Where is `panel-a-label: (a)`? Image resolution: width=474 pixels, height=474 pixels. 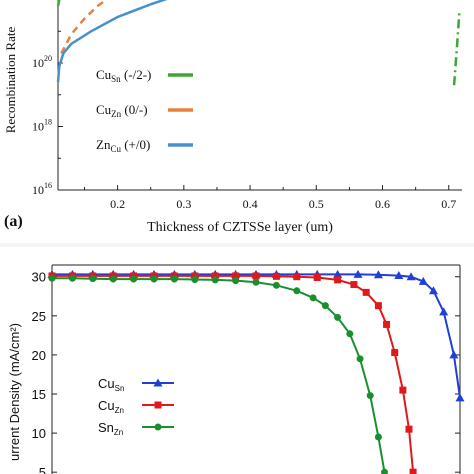
panel-a-label: (a) is located at coordinates (13, 221).